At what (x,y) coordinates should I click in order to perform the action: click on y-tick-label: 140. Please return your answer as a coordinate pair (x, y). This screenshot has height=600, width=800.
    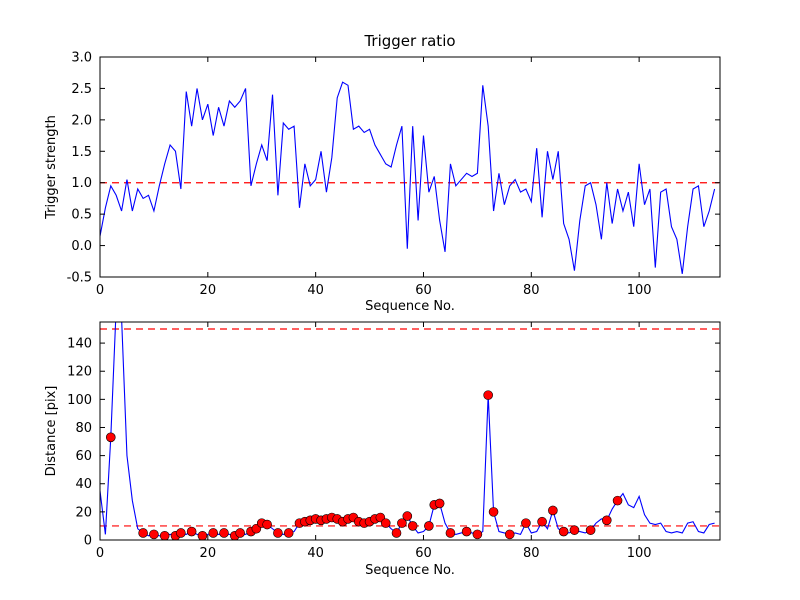
    Looking at the image, I should click on (79, 344).